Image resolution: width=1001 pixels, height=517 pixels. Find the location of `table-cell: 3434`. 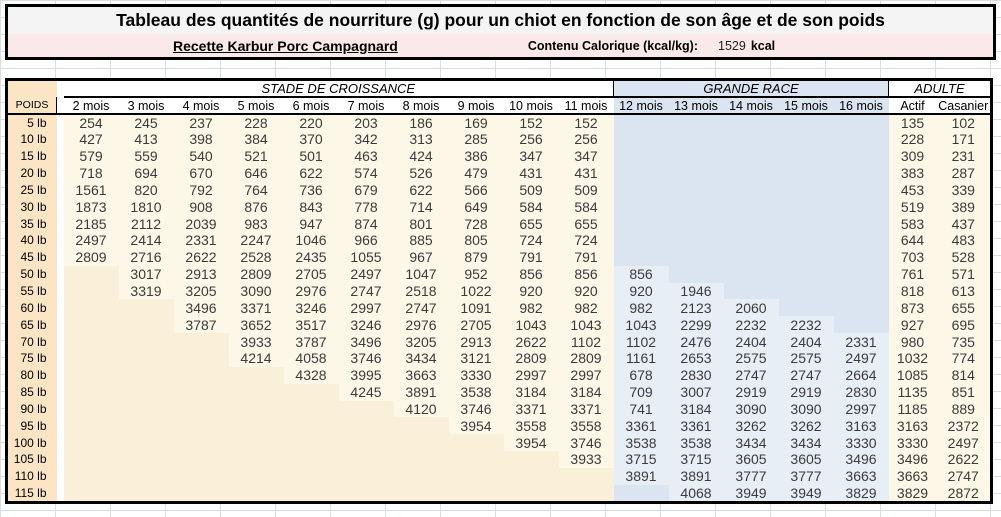

table-cell: 3434 is located at coordinates (806, 443).